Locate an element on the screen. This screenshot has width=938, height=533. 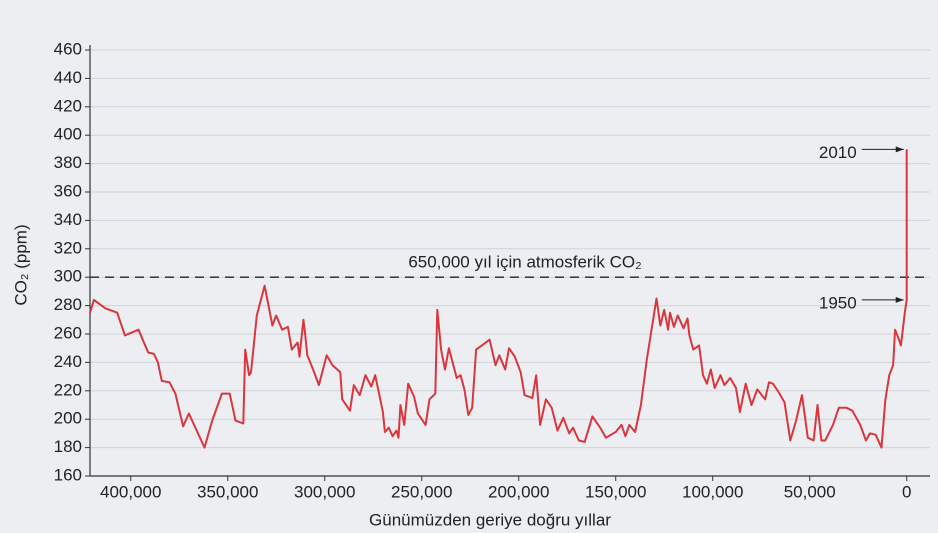
x-tick-label: 50,000 is located at coordinates (810, 491).